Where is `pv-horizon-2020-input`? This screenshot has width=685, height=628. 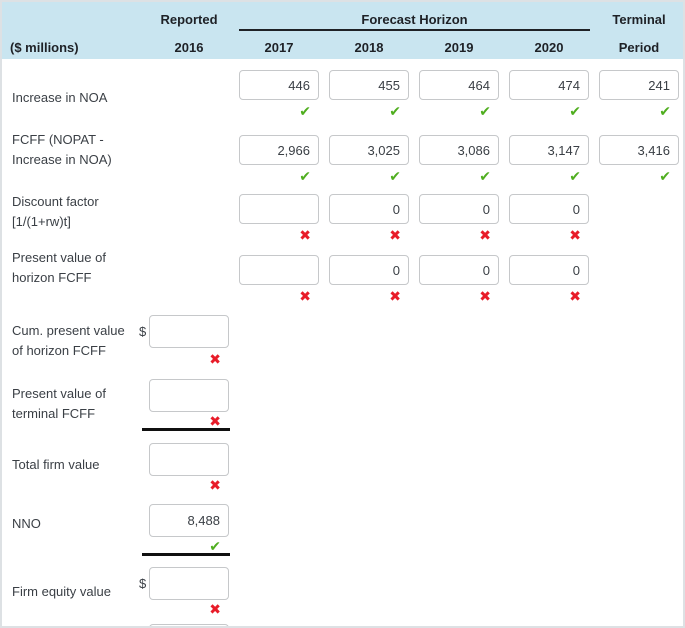
pv-horizon-2020-input is located at coordinates (549, 270).